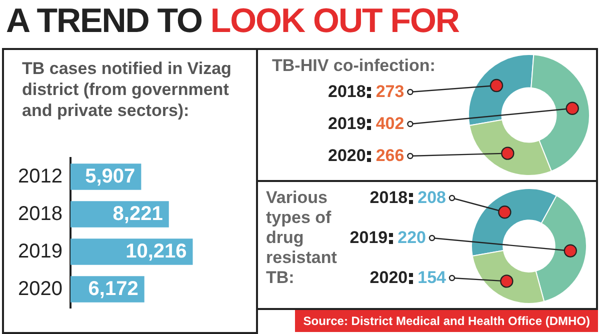  Describe the element at coordinates (412, 237) in the screenshot. I see `data-label: 220` at that location.